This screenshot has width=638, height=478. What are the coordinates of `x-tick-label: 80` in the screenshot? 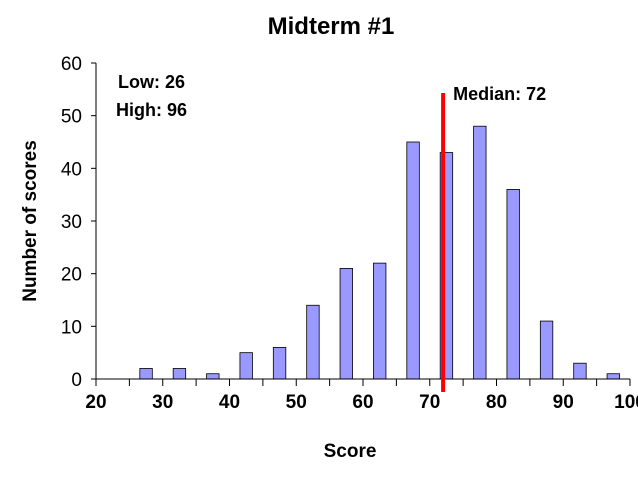 It's located at (496, 402).